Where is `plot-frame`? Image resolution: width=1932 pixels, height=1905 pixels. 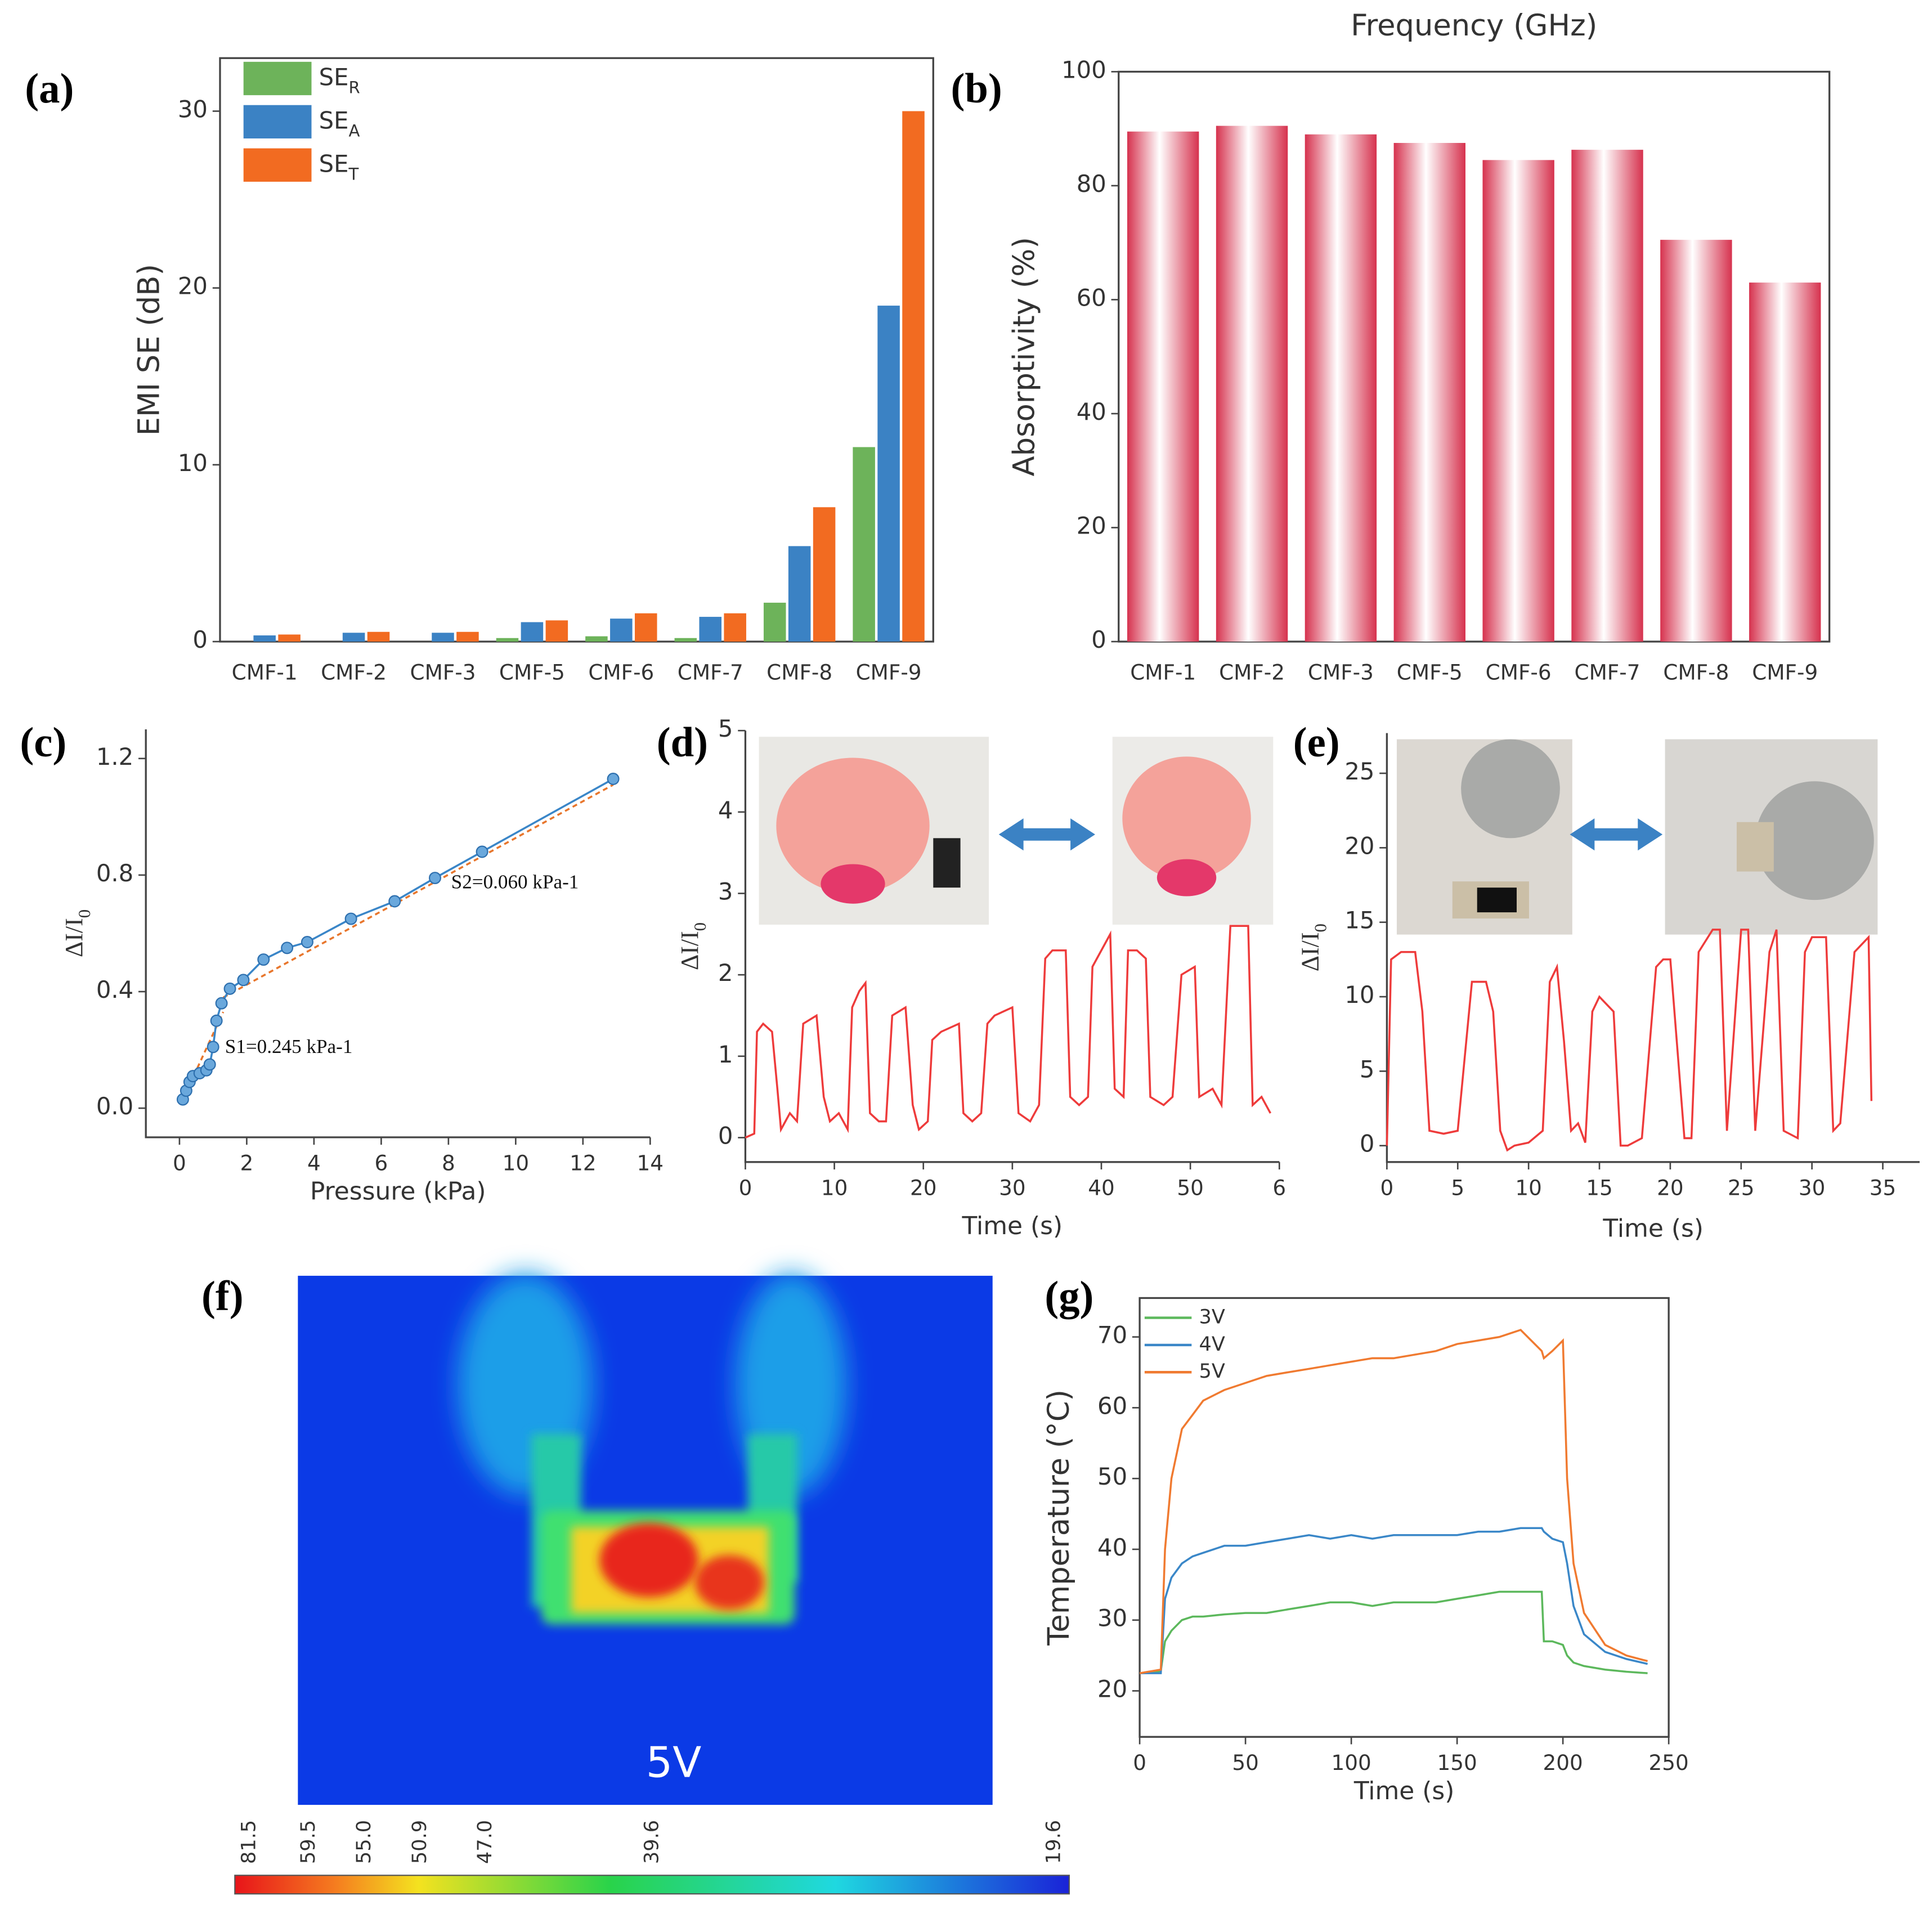 plot-frame is located at coordinates (1404, 1517).